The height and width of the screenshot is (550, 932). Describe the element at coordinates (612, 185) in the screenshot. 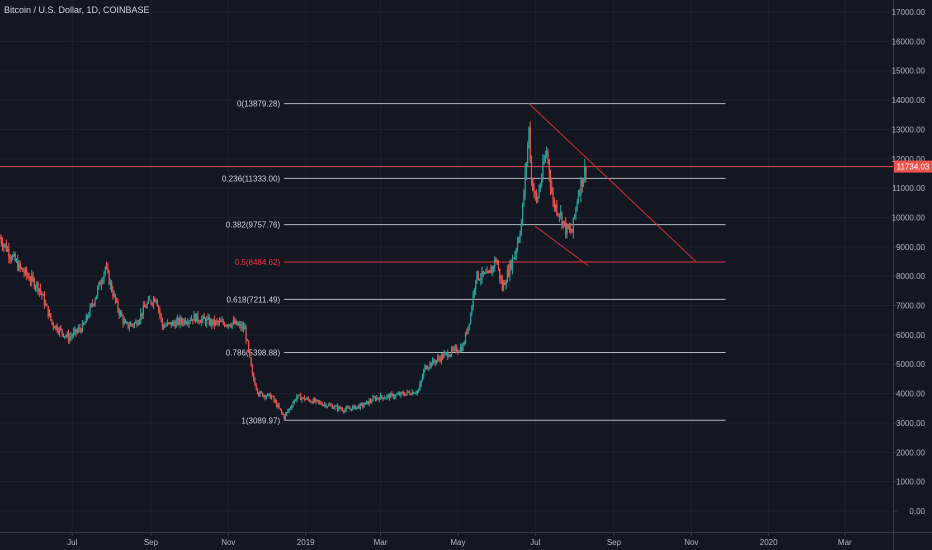

I see `trendlines-layer` at that location.